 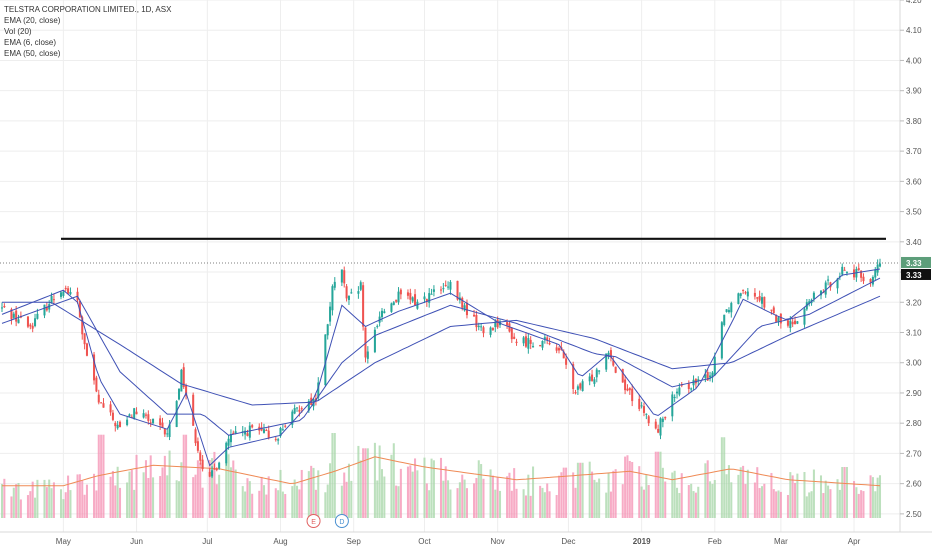 I want to click on price-tick-label: 4.10, so click(x=914, y=30).